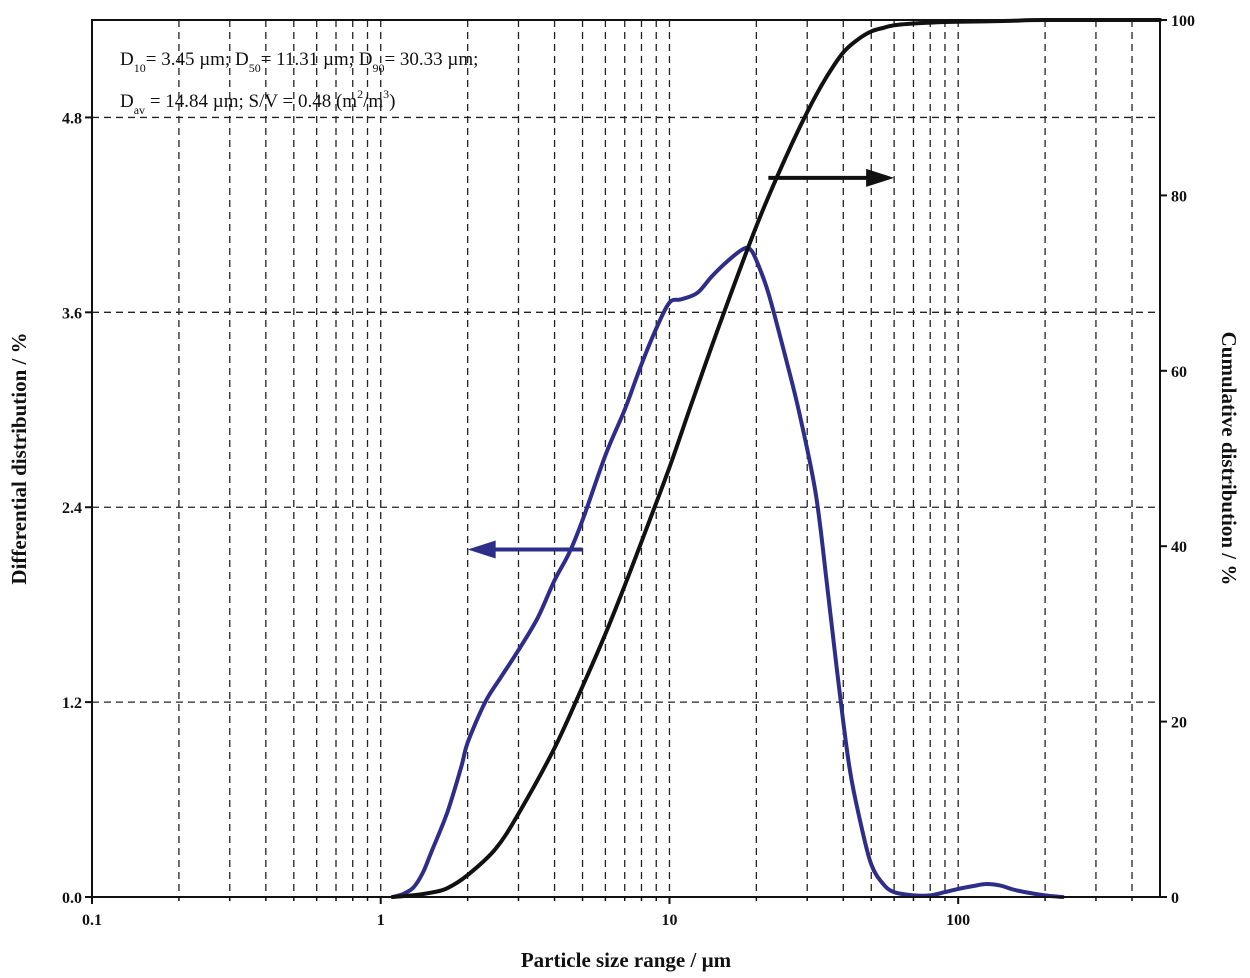  I want to click on annotation-segment: = 11.31 µm; D, so click(317, 59).